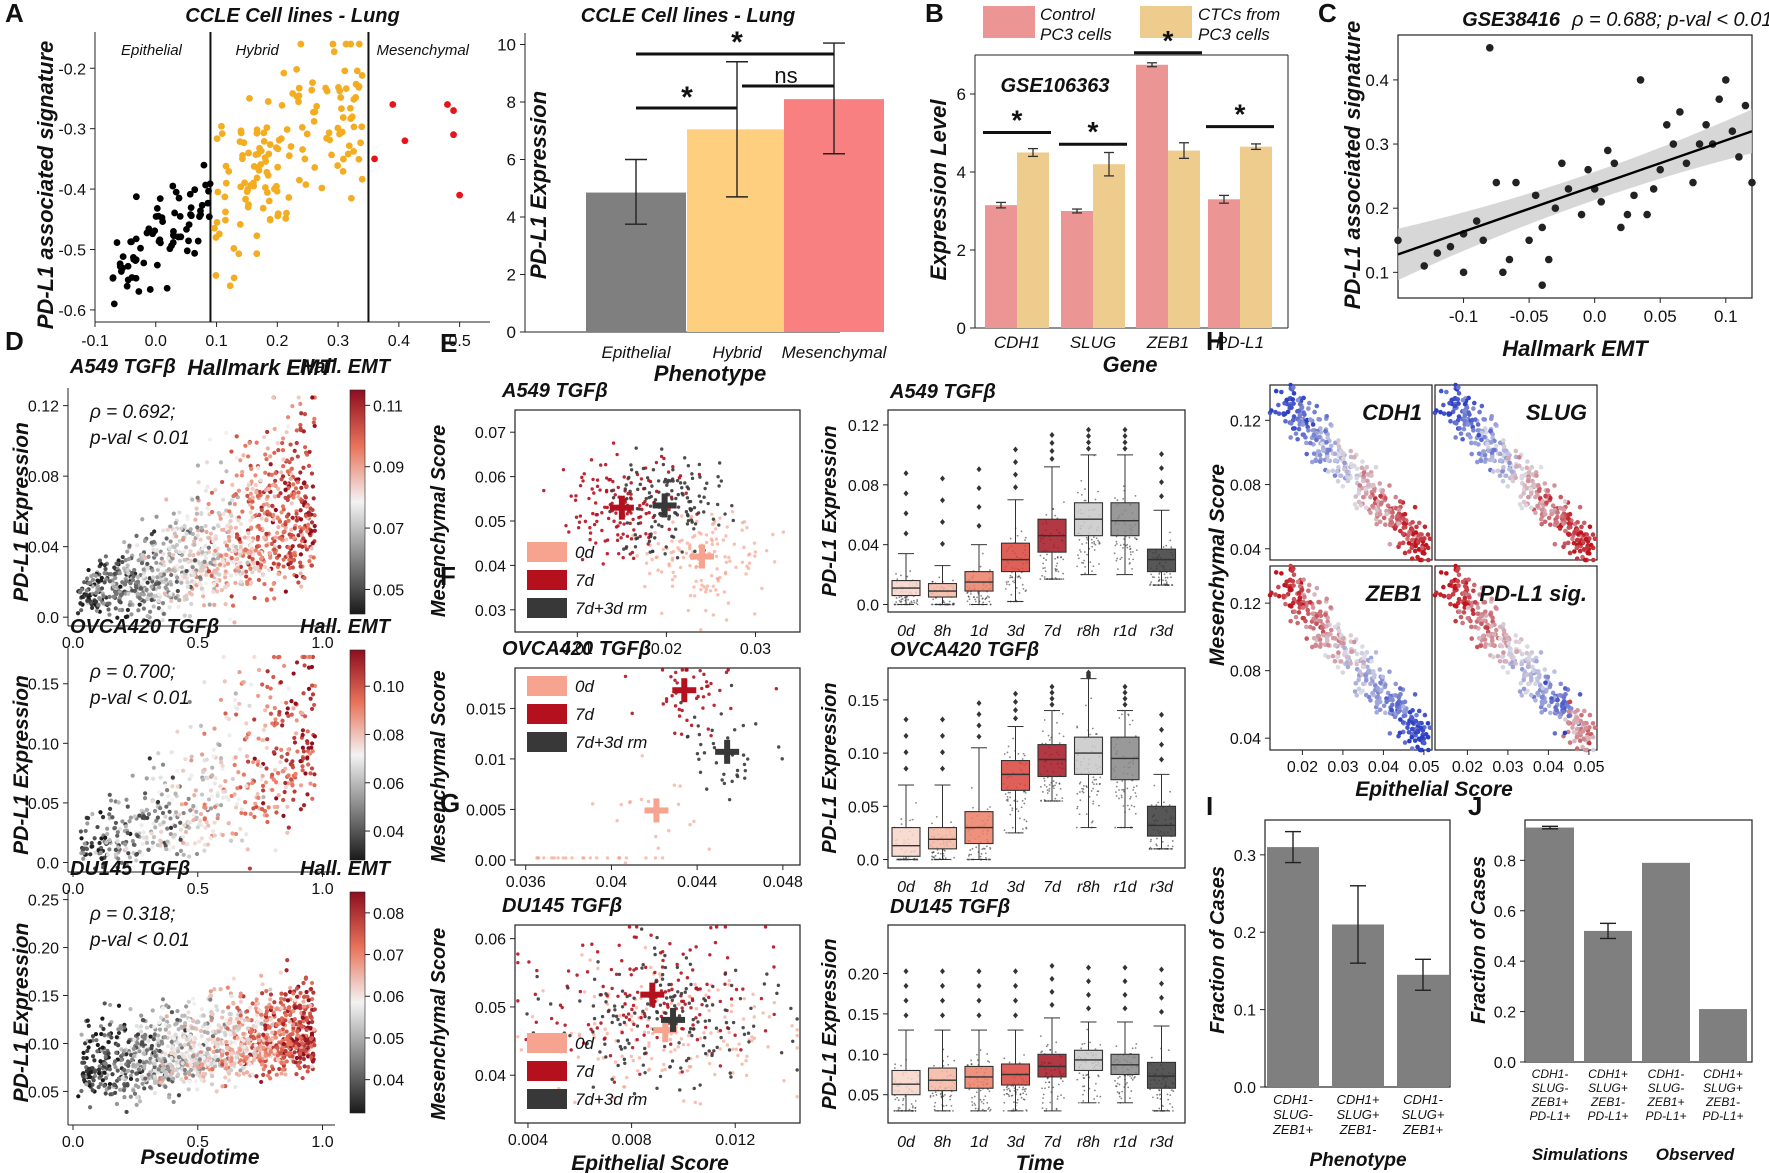  I want to click on legend-label: 7d, so click(584, 580).